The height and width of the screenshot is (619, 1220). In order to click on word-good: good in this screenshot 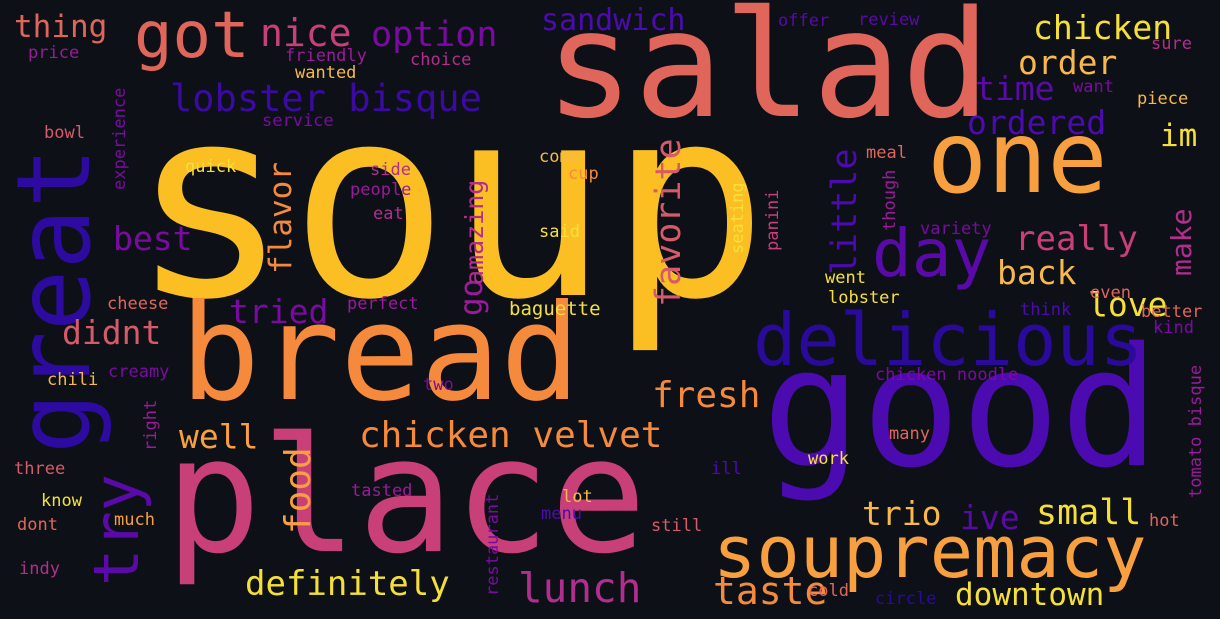, I will do `click(961, 408)`.